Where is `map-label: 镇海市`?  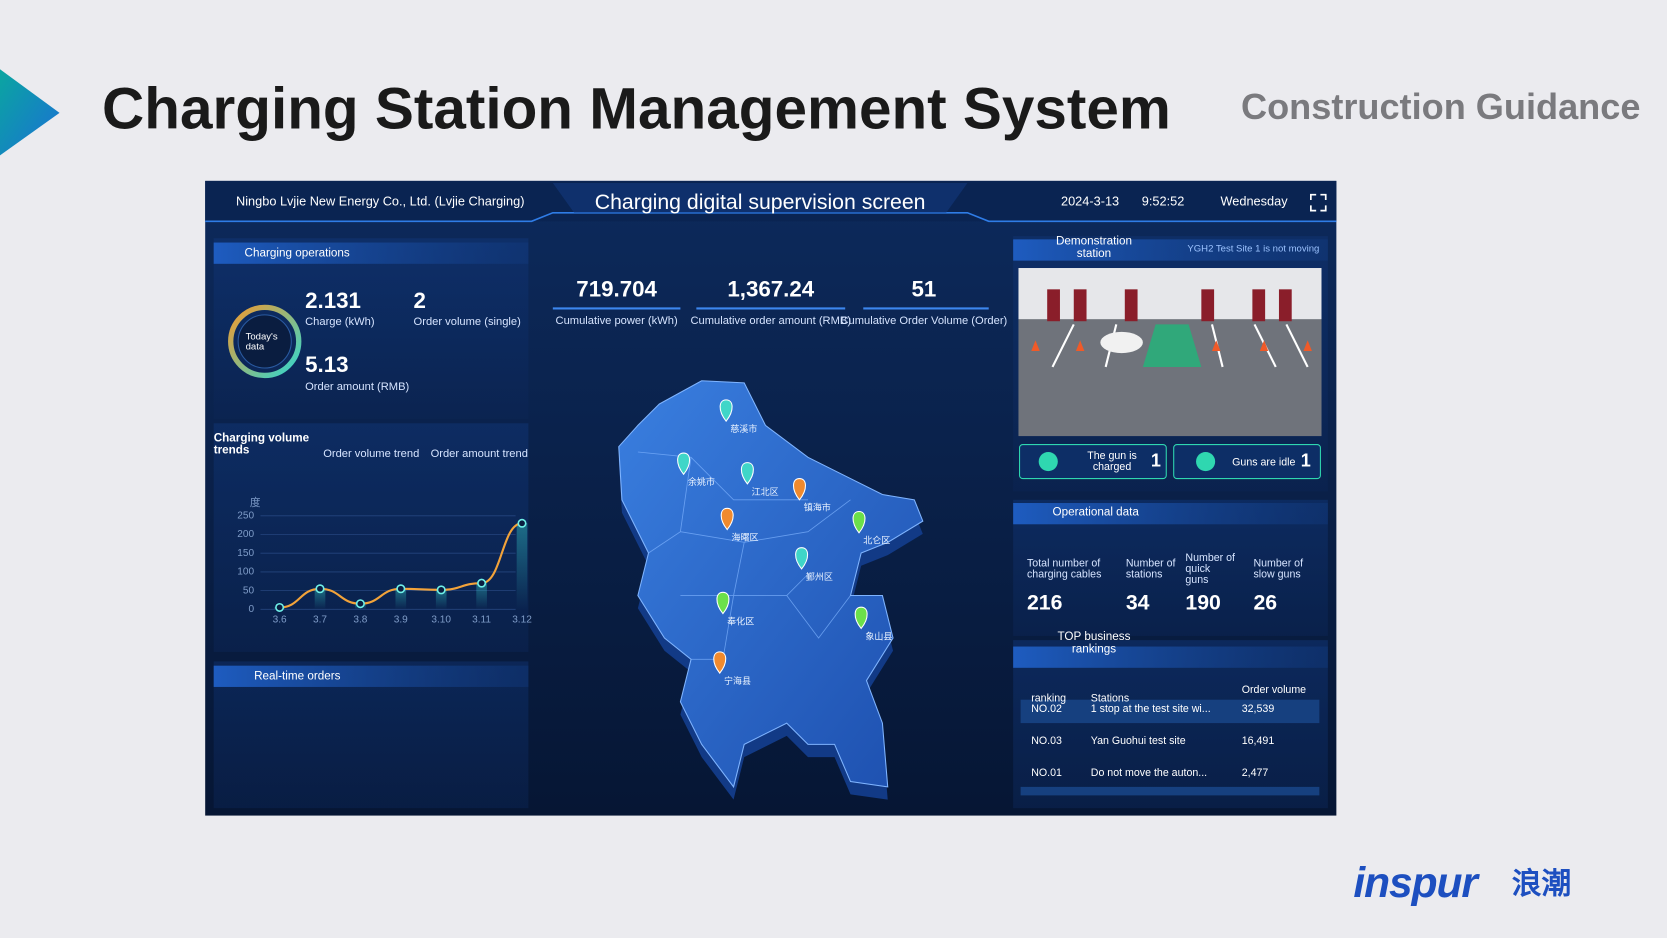
map-label: 镇海市 is located at coordinates (817, 507).